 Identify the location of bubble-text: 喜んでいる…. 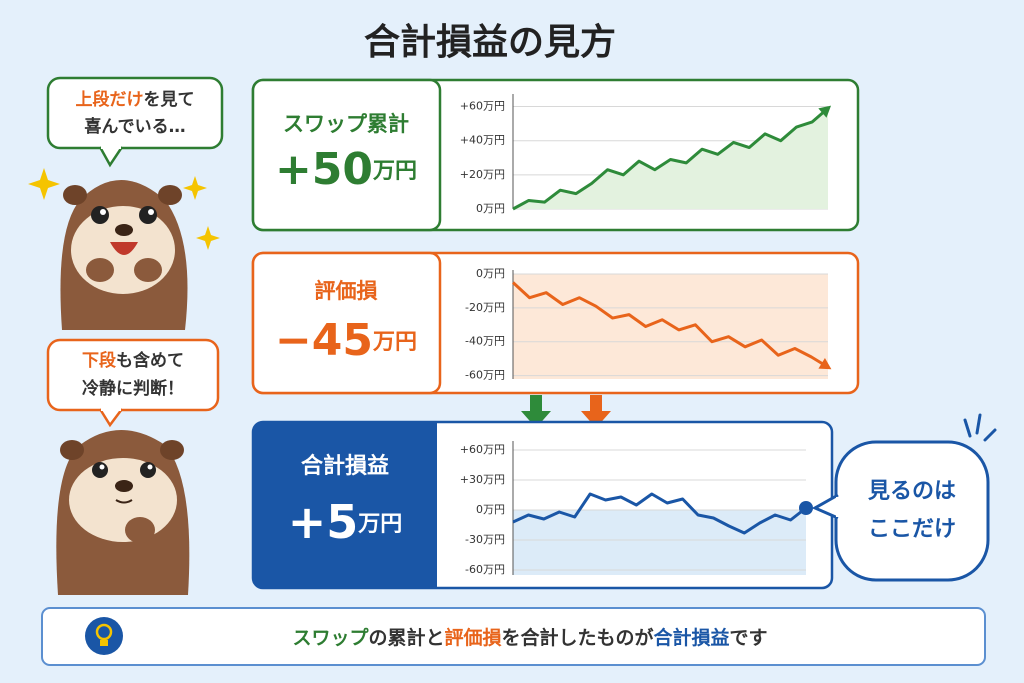
(134, 127).